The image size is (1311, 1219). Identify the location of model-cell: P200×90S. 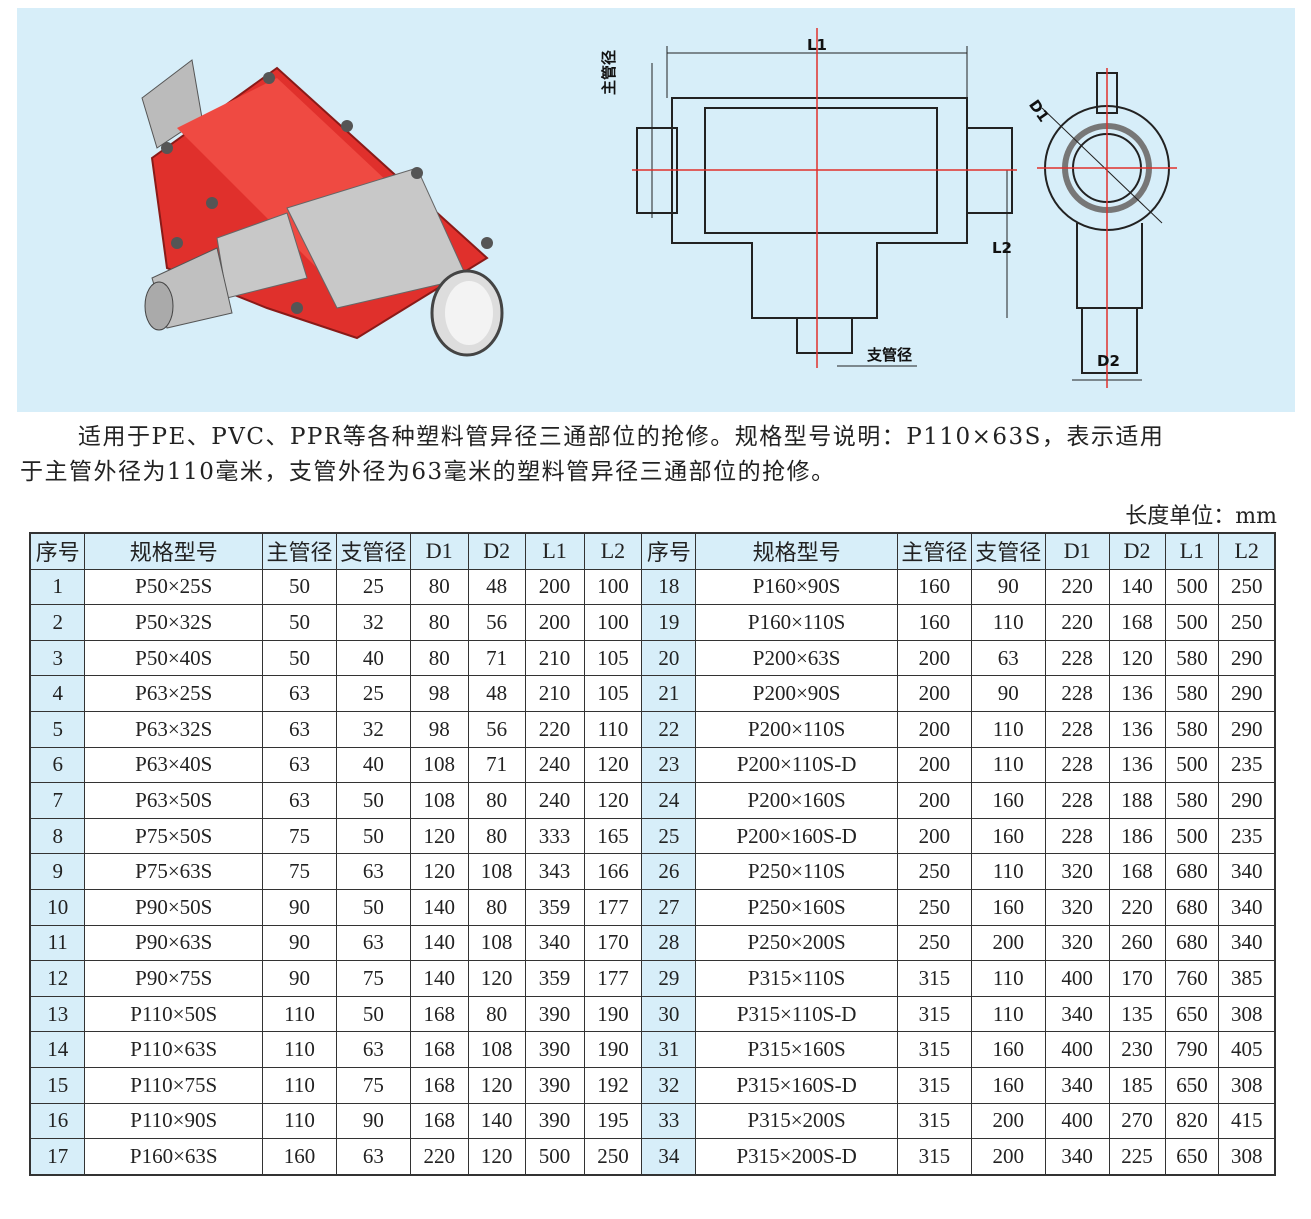
(796, 693).